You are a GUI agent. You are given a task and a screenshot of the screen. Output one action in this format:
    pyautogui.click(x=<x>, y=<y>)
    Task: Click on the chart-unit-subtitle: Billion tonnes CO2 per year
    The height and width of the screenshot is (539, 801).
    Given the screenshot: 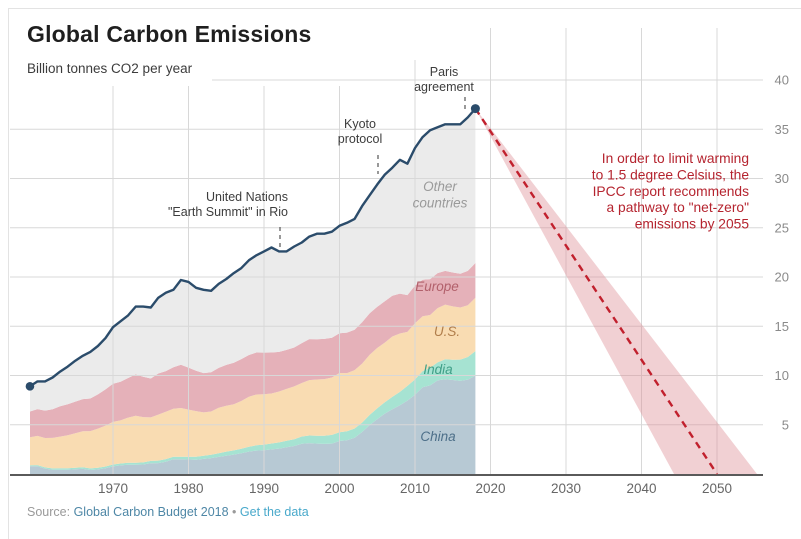 What is the action you would take?
    pyautogui.click(x=110, y=68)
    